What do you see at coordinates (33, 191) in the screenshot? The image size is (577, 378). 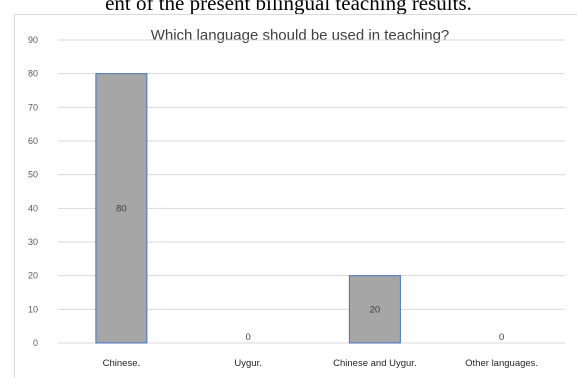 I see `y-axis-ticks: 0 10 20 30 40 50 60 70 80 90` at bounding box center [33, 191].